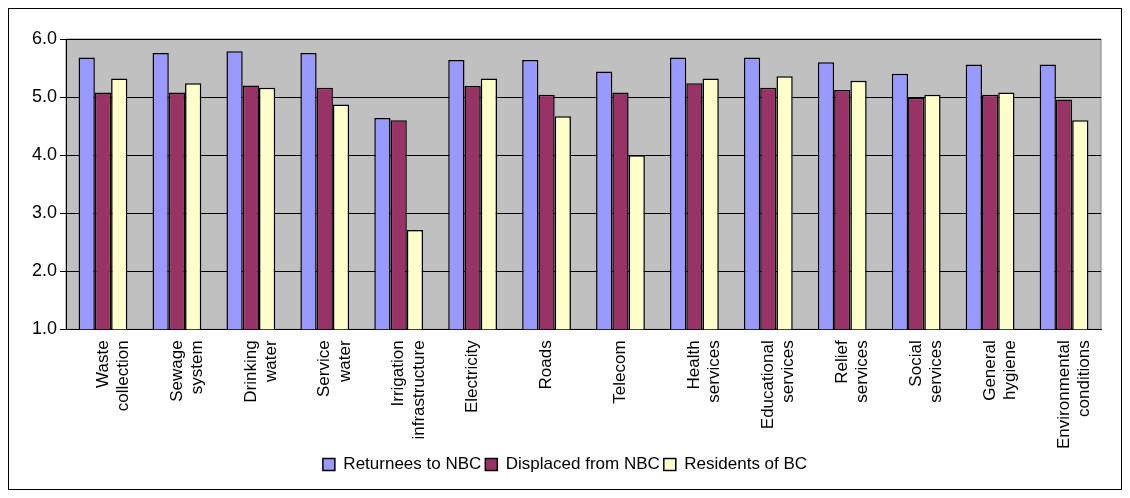 The width and height of the screenshot is (1130, 498). What do you see at coordinates (44, 270) in the screenshot?
I see `y-tick-label: 2.0` at bounding box center [44, 270].